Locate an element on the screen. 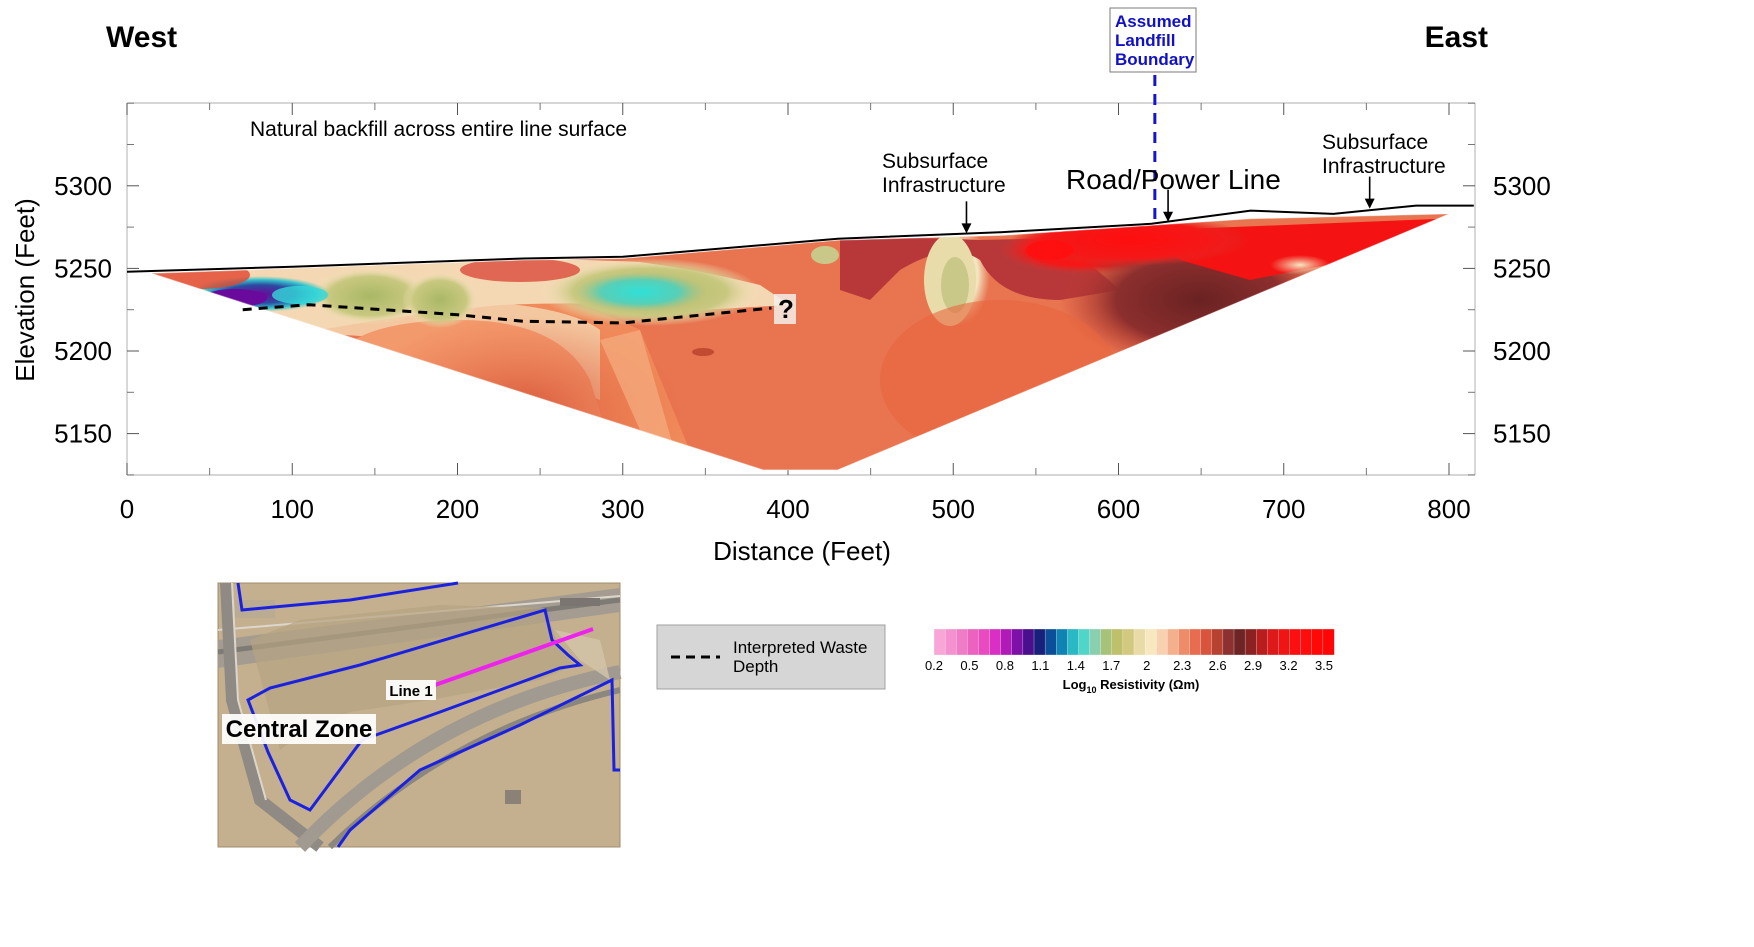 The image size is (1754, 947). x-axis-label: Distance (Feet) is located at coordinates (802, 551).